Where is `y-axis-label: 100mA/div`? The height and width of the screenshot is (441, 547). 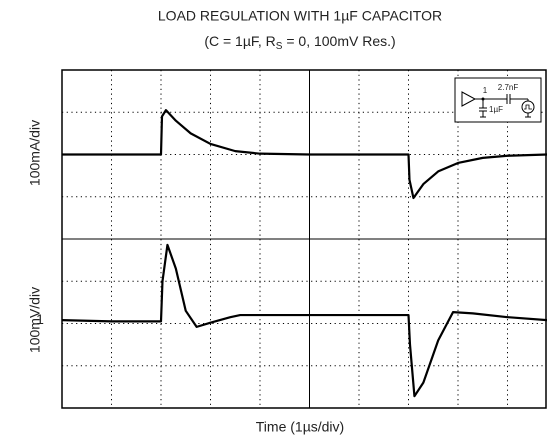
y-axis-label: 100mA/div is located at coordinates (35, 153).